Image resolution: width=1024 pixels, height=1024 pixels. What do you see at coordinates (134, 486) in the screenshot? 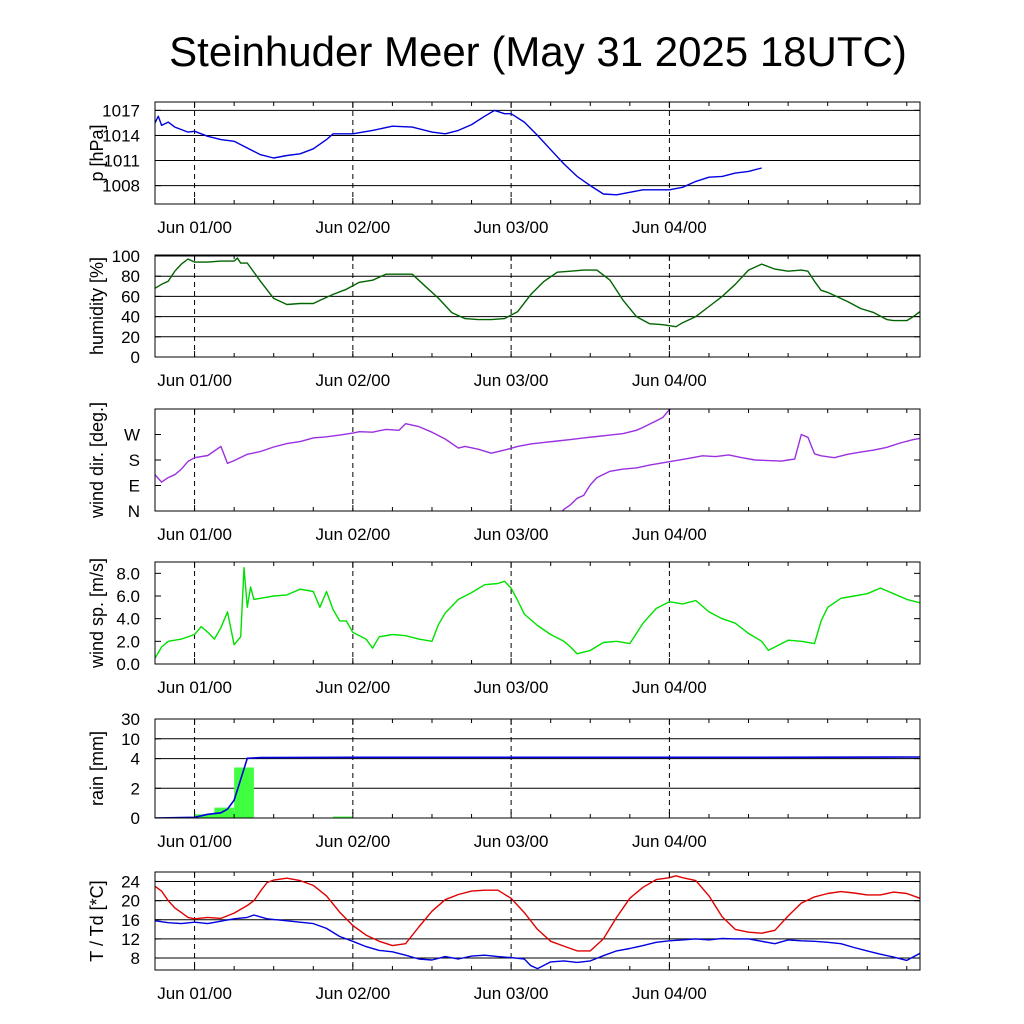
I see `y-tick-label: E` at bounding box center [134, 486].